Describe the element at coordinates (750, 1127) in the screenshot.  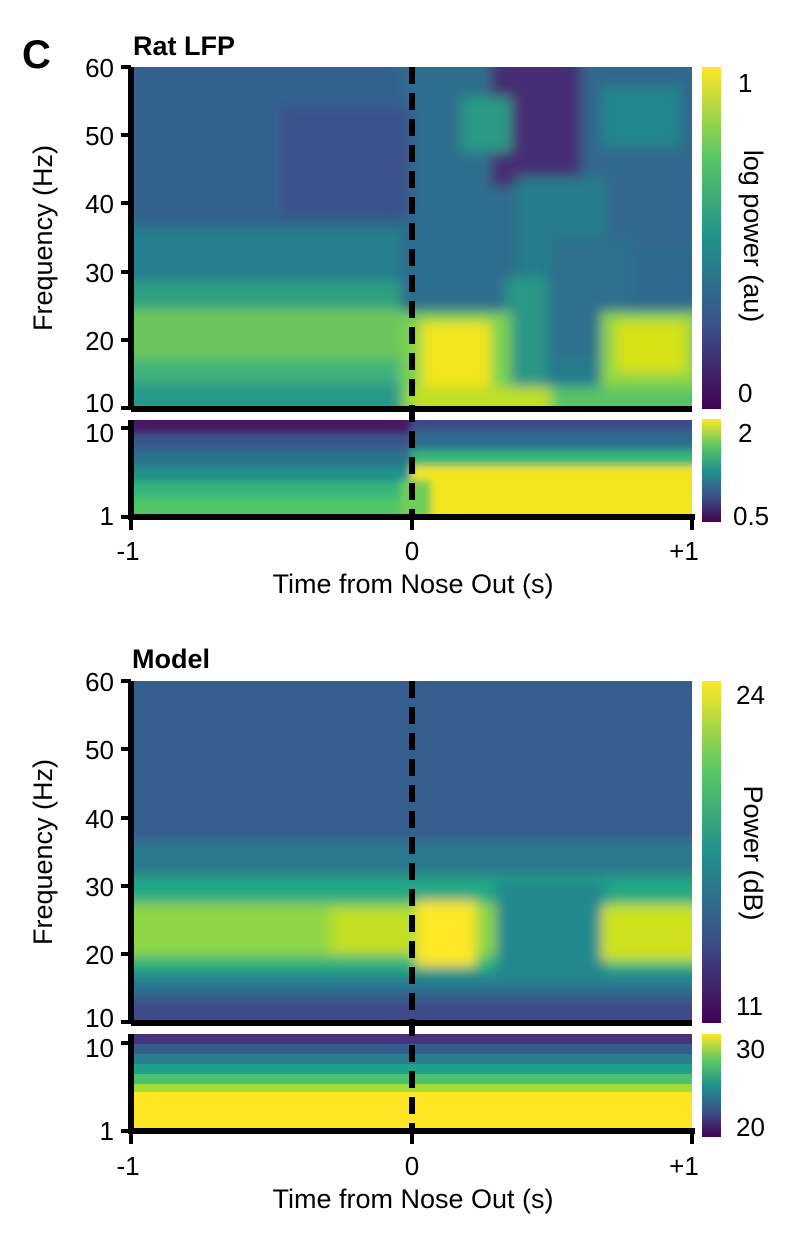
I see `model-lower-cbar-min: 20` at that location.